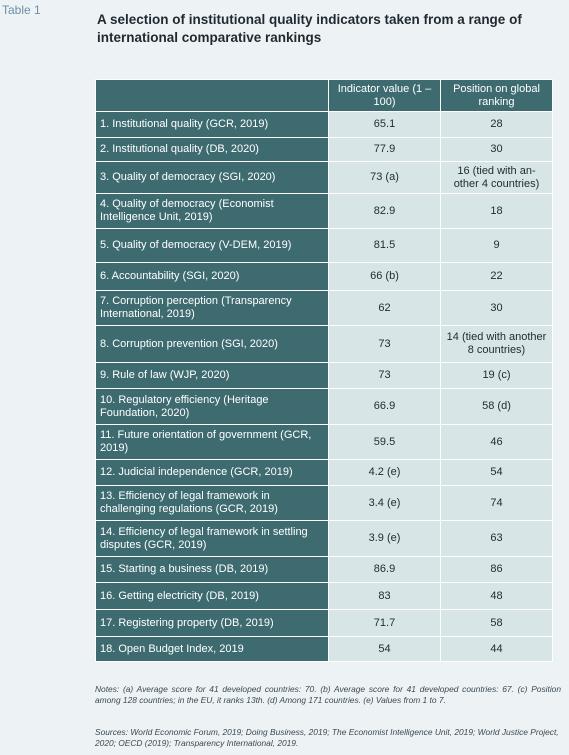 Image resolution: width=569 pixels, height=755 pixels. Describe the element at coordinates (384, 245) in the screenshot. I see `value-cell: 81.5` at that location.